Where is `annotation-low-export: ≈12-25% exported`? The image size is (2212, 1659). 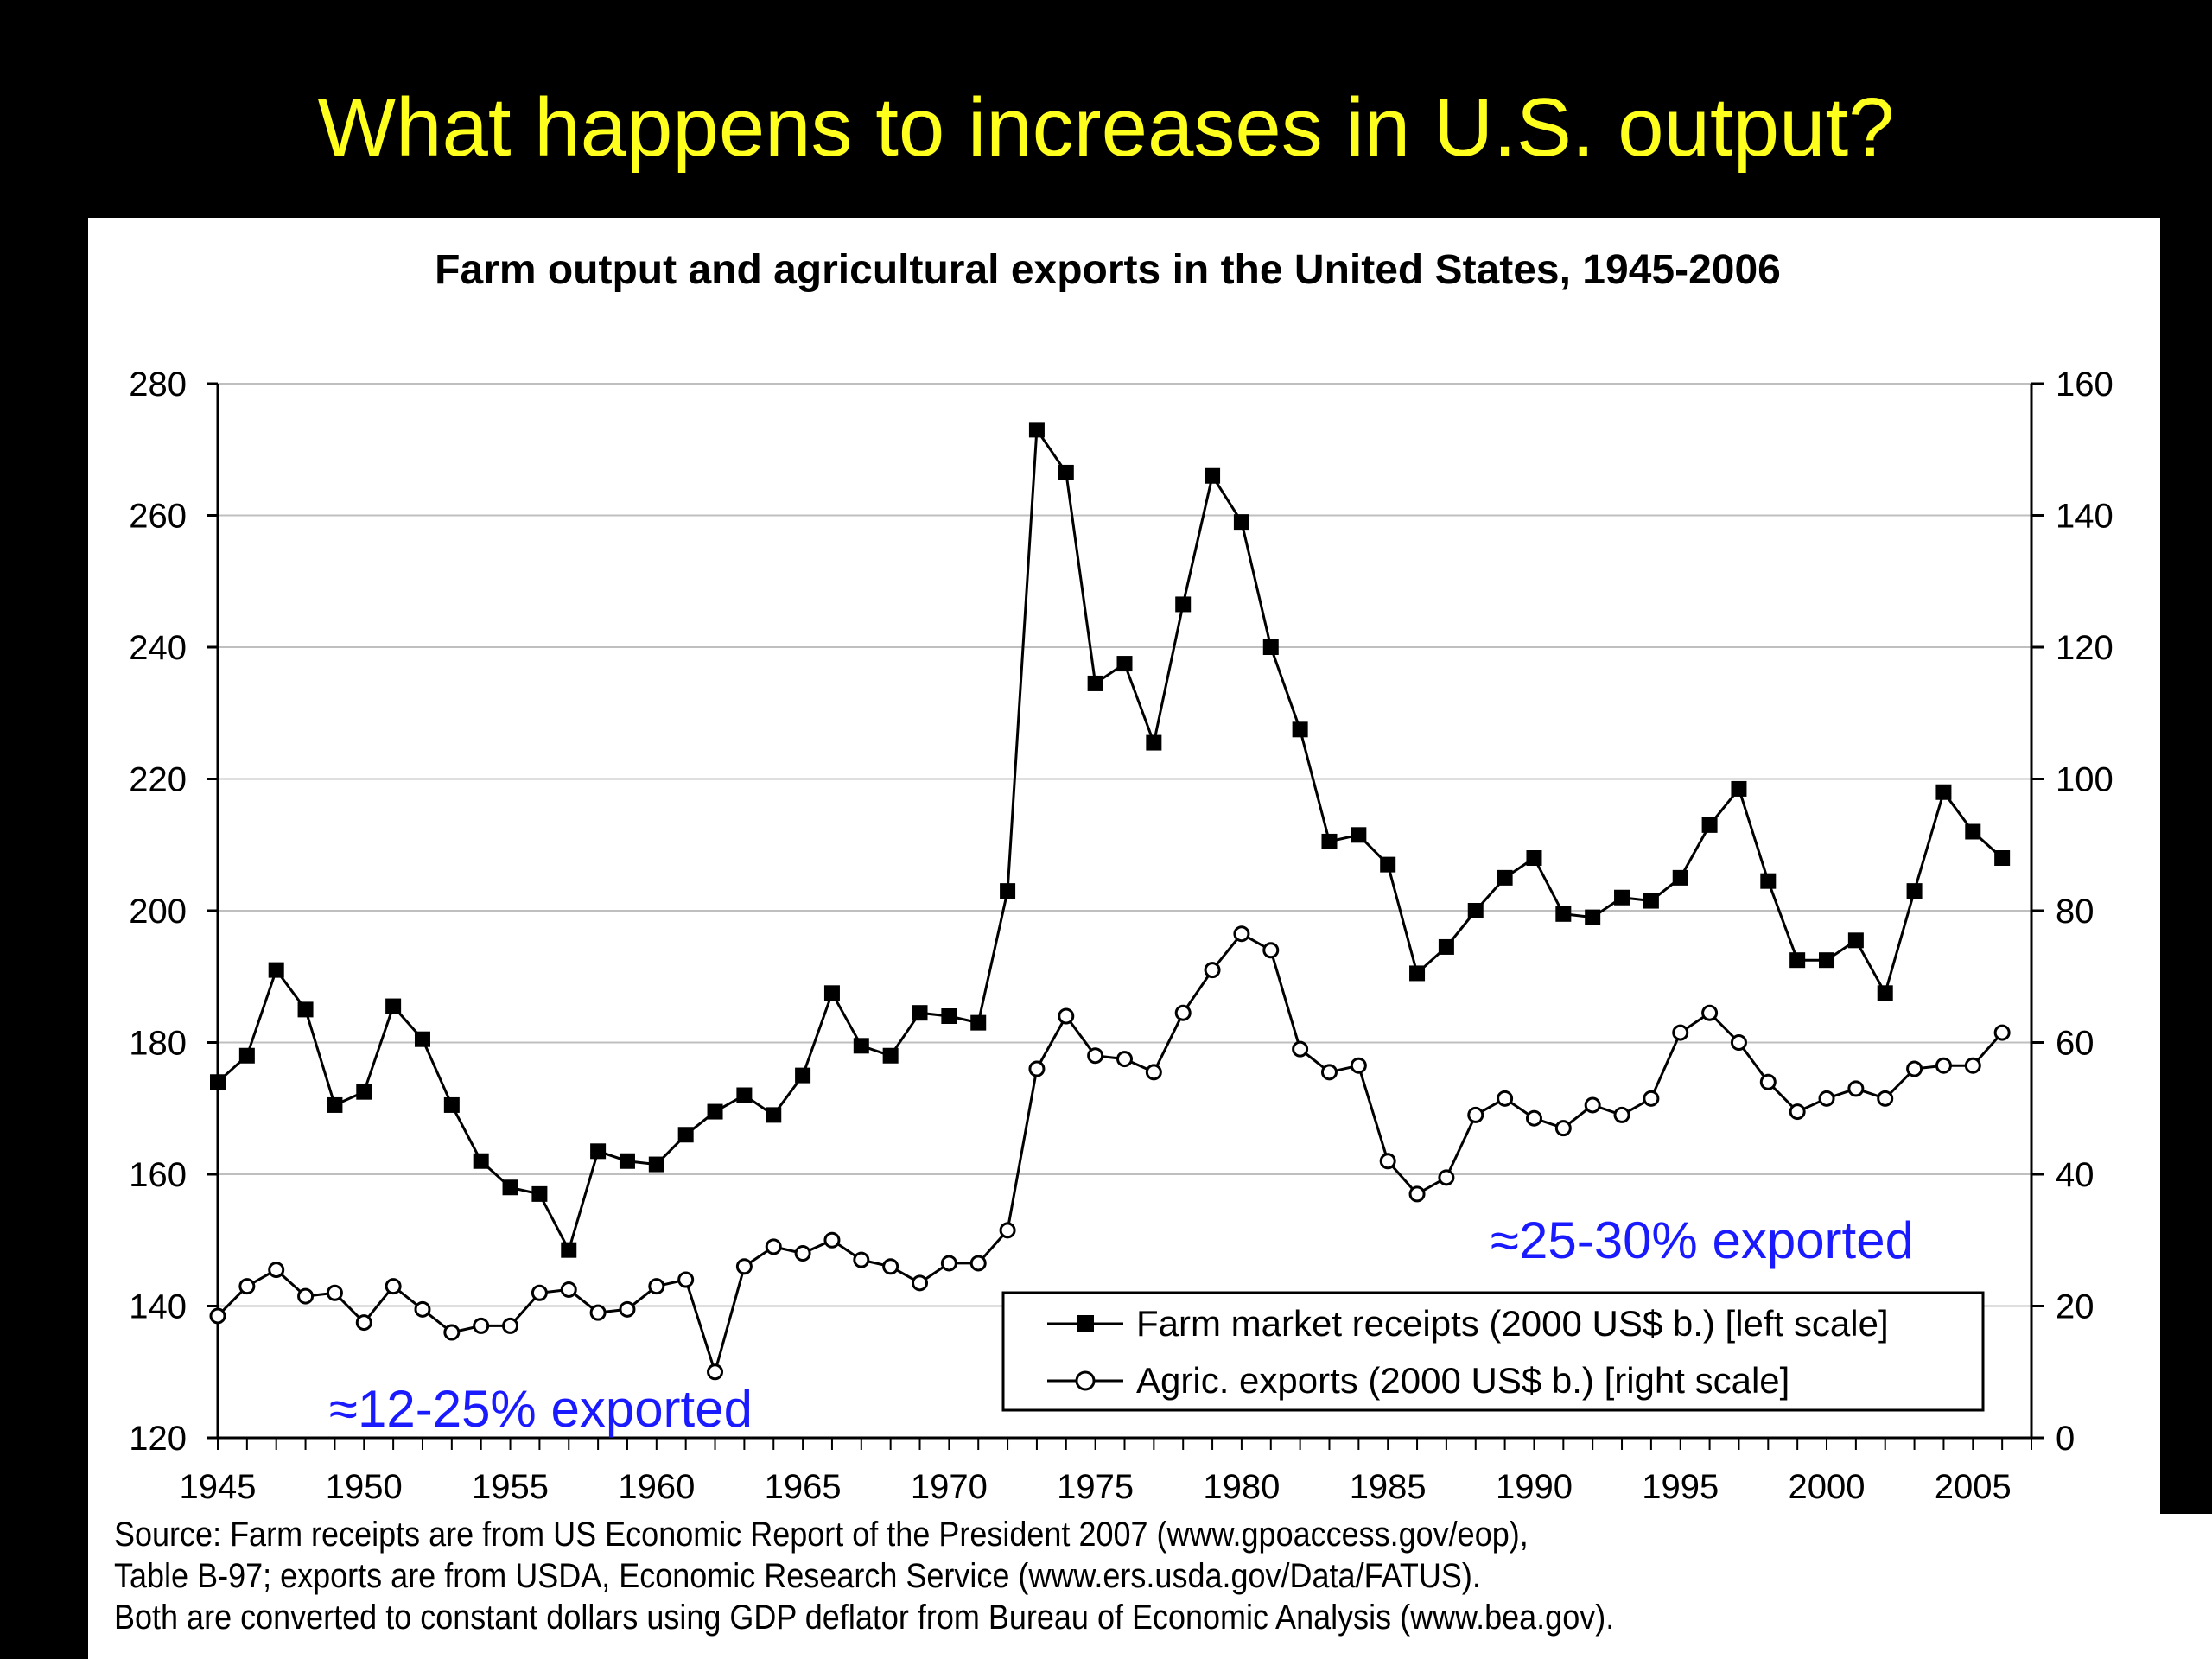 annotation-low-export: ≈12-25% exported is located at coordinates (541, 1409).